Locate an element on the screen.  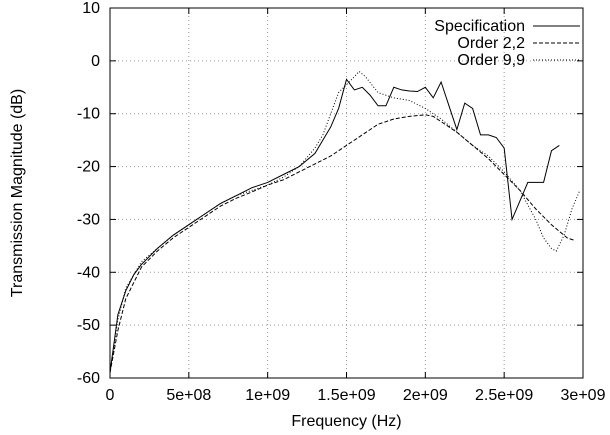
x-tick-label: 2.5e+09 is located at coordinates (504, 395).